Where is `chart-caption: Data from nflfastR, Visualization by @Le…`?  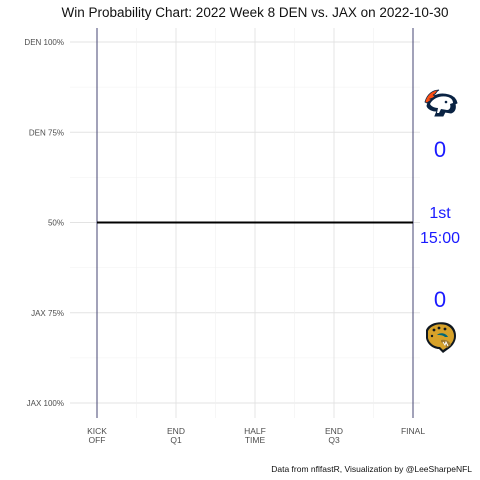
chart-caption: Data from nflfastR, Visualization by @Le… is located at coordinates (371, 469).